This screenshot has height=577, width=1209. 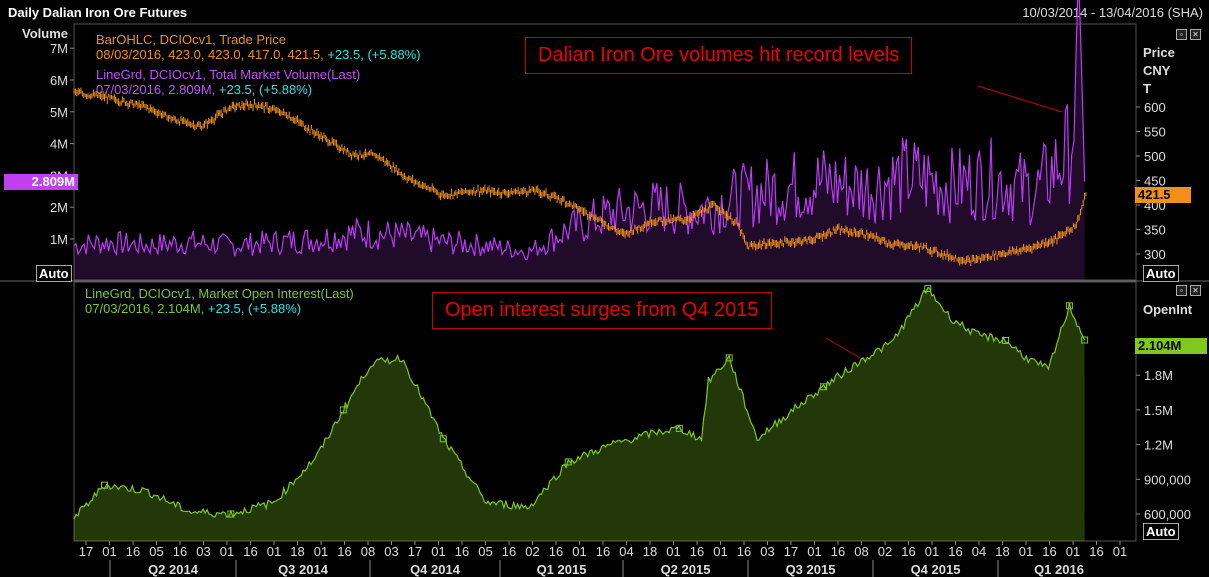 What do you see at coordinates (191, 39) in the screenshot?
I see `legend-price-title: BarOHLC, DCIOcv1, Trade Price` at bounding box center [191, 39].